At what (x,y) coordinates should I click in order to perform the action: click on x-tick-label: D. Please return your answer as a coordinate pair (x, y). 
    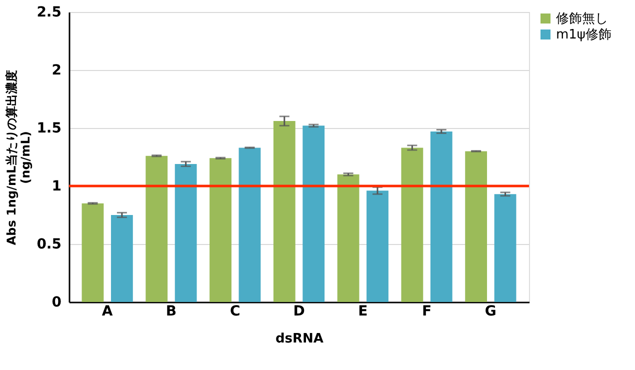
    Looking at the image, I should click on (299, 312).